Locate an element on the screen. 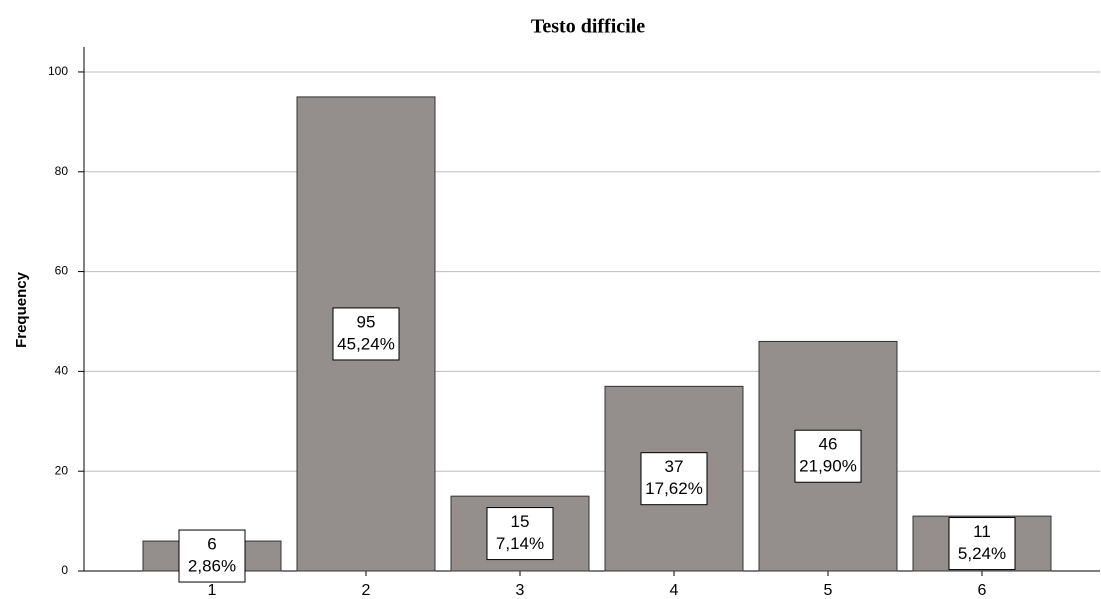  x-tick-label: 6 is located at coordinates (982, 590).